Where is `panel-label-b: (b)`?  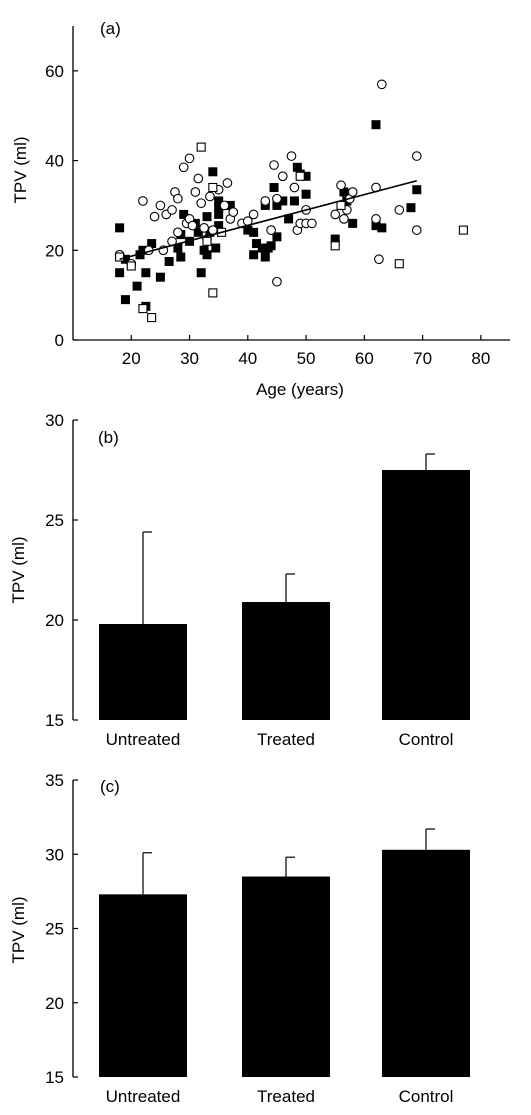 panel-label-b: (b) is located at coordinates (108, 437).